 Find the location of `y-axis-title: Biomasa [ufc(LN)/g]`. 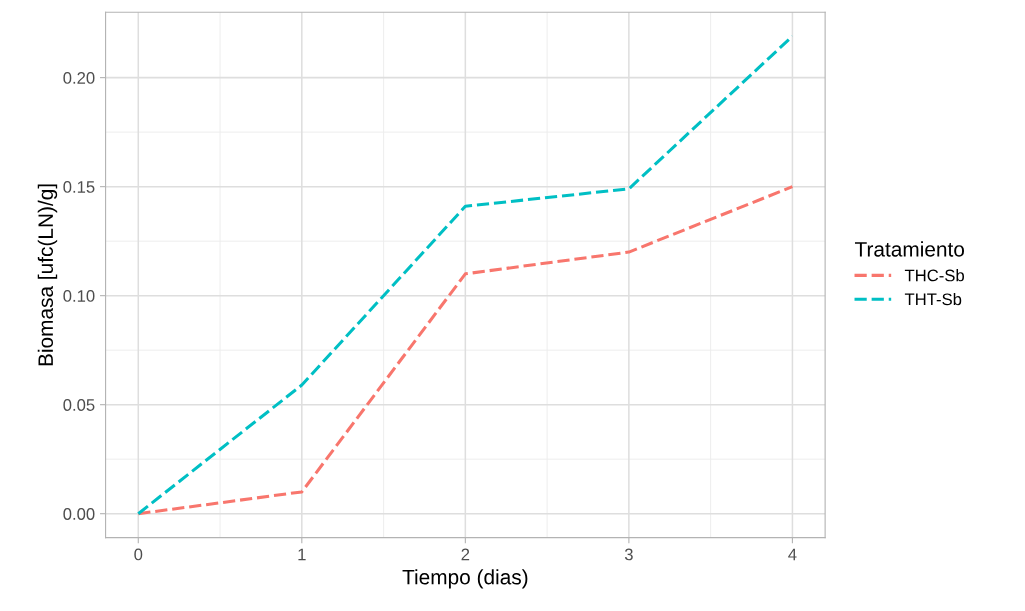

y-axis-title: Biomasa [ufc(LN)/g] is located at coordinates (47, 275).